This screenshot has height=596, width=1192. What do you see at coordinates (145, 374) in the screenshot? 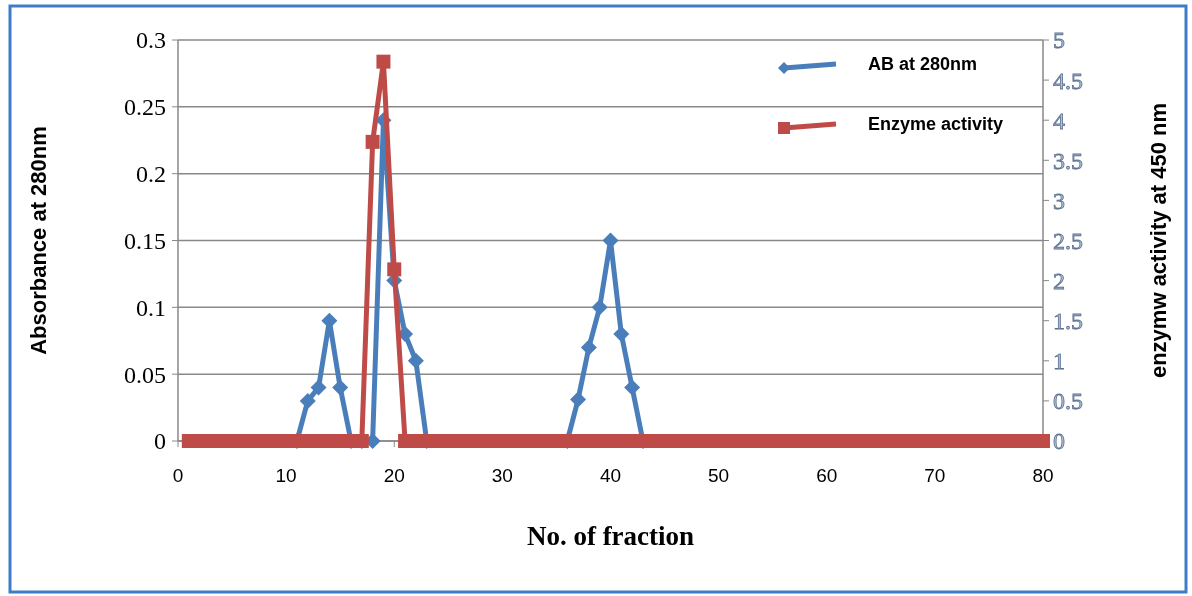
I see `y-tick-label: 0.05` at bounding box center [145, 374].